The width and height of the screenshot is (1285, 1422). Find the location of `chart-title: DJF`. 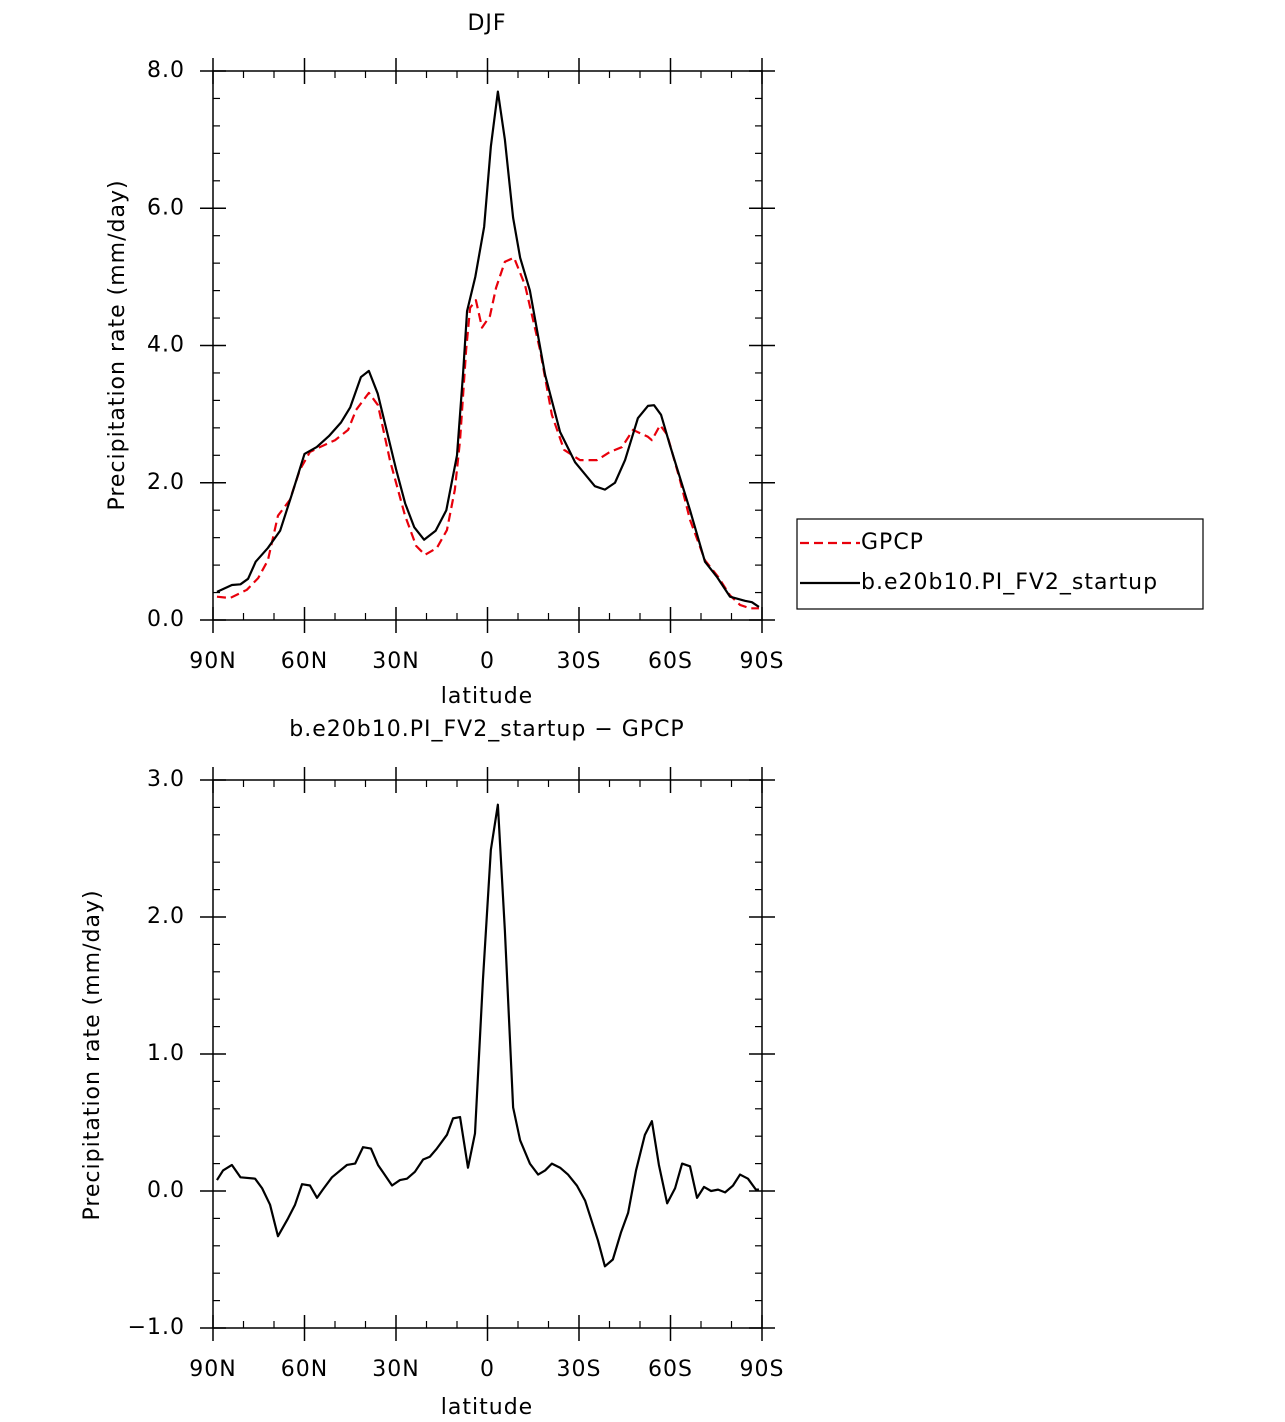

chart-title: DJF is located at coordinates (486, 23).